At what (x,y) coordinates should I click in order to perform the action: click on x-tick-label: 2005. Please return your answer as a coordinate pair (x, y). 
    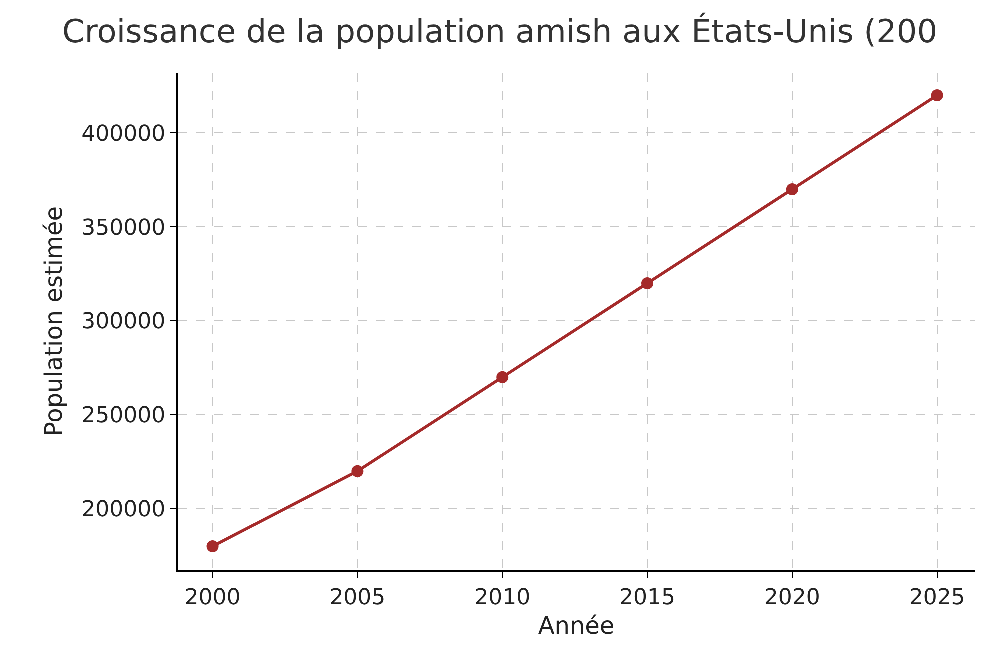
    Looking at the image, I should click on (358, 597).